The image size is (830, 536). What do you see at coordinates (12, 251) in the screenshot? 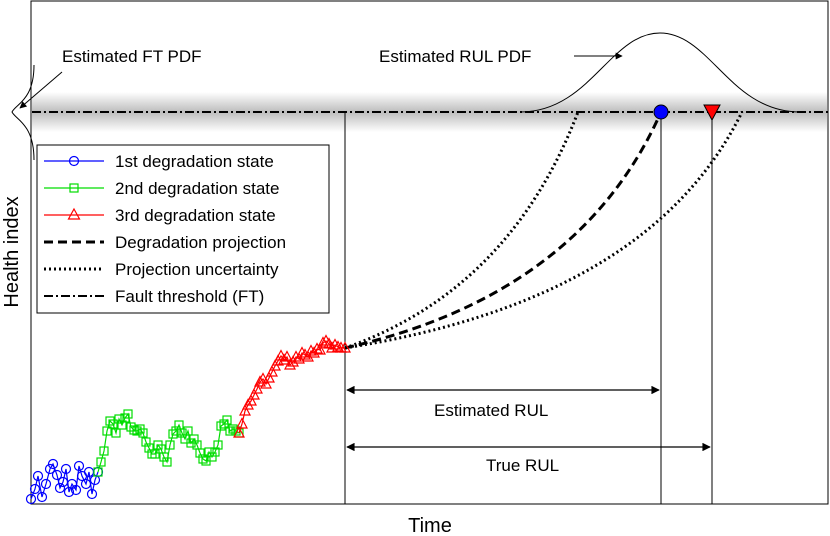
I see `y-axis-label: Health index` at bounding box center [12, 251].